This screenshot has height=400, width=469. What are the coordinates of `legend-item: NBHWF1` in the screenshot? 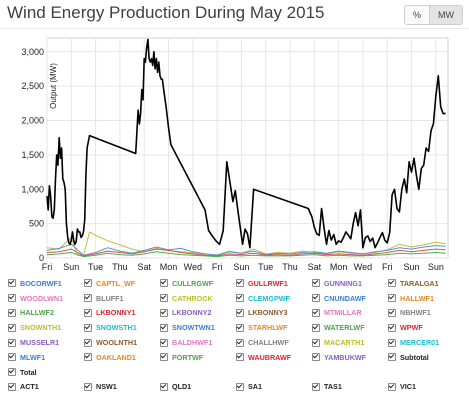 It's located at (426, 313).